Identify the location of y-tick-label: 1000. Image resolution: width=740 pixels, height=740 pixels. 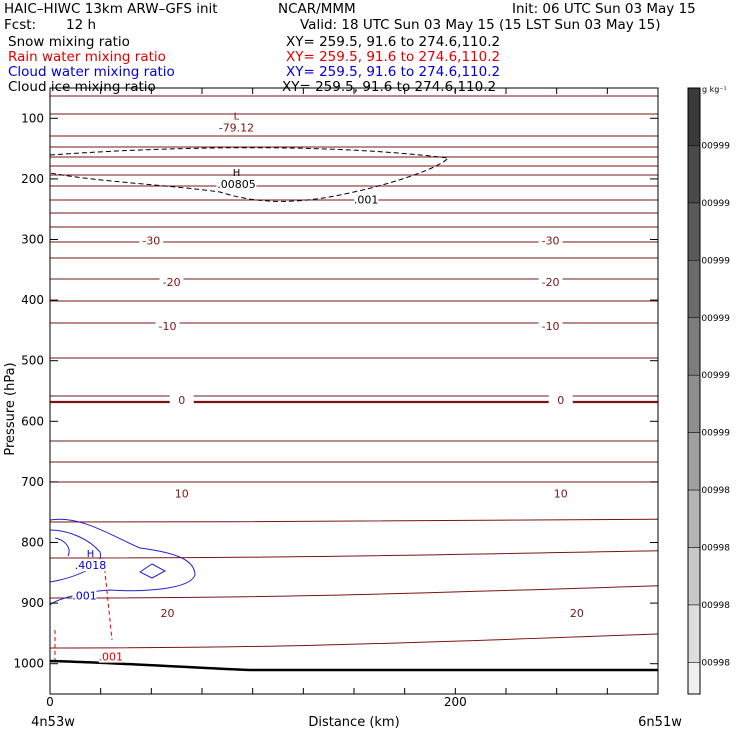
(28, 664).